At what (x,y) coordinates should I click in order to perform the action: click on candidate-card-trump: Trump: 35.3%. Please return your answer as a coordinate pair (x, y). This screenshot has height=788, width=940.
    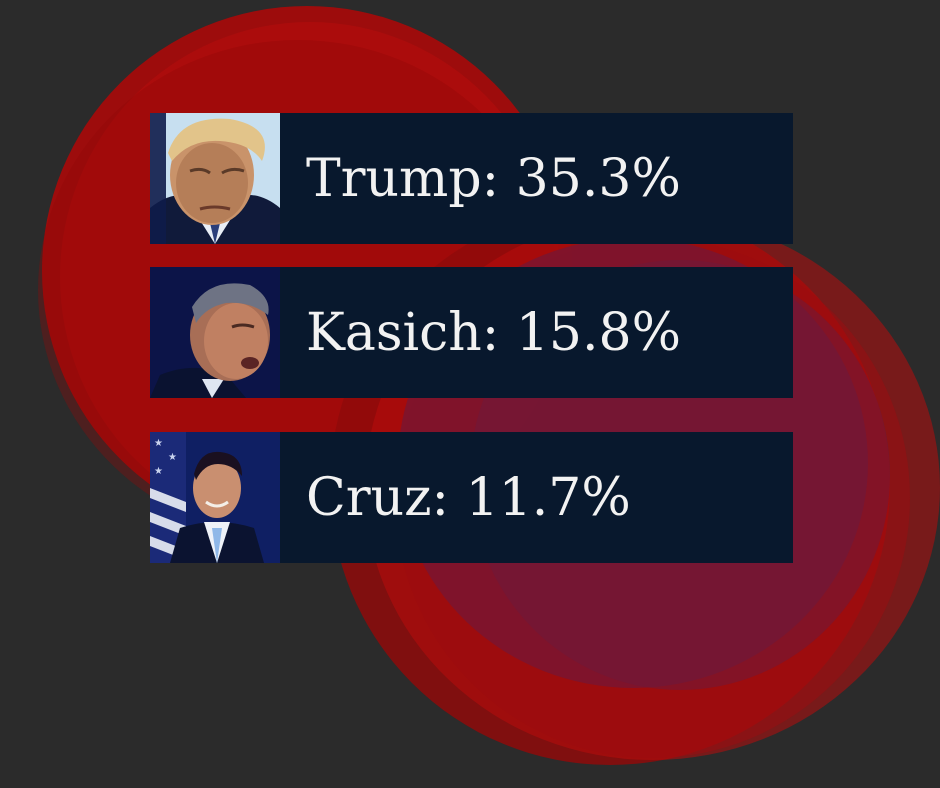
    Looking at the image, I should click on (471, 178).